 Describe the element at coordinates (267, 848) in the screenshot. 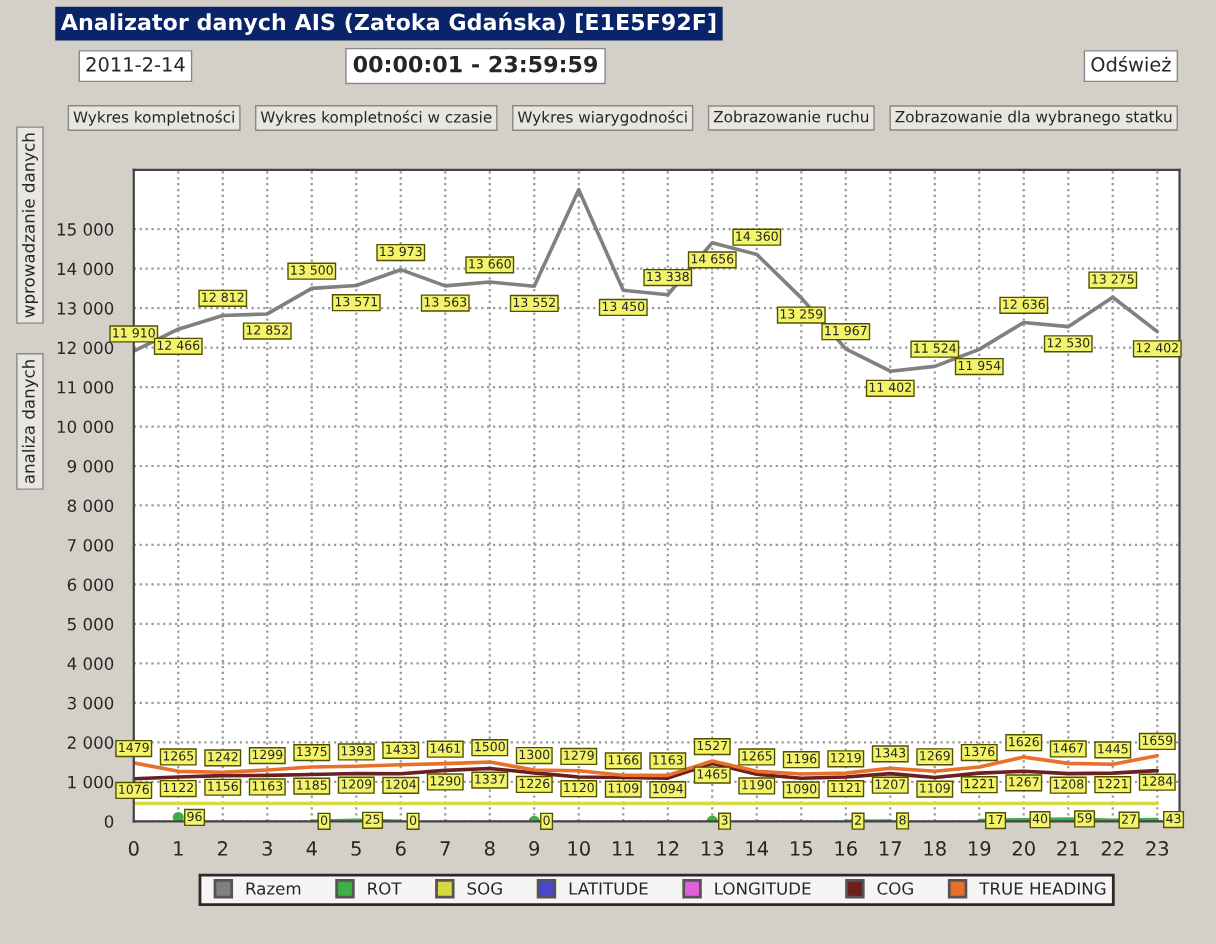

I see `x-tick-label: 3` at that location.